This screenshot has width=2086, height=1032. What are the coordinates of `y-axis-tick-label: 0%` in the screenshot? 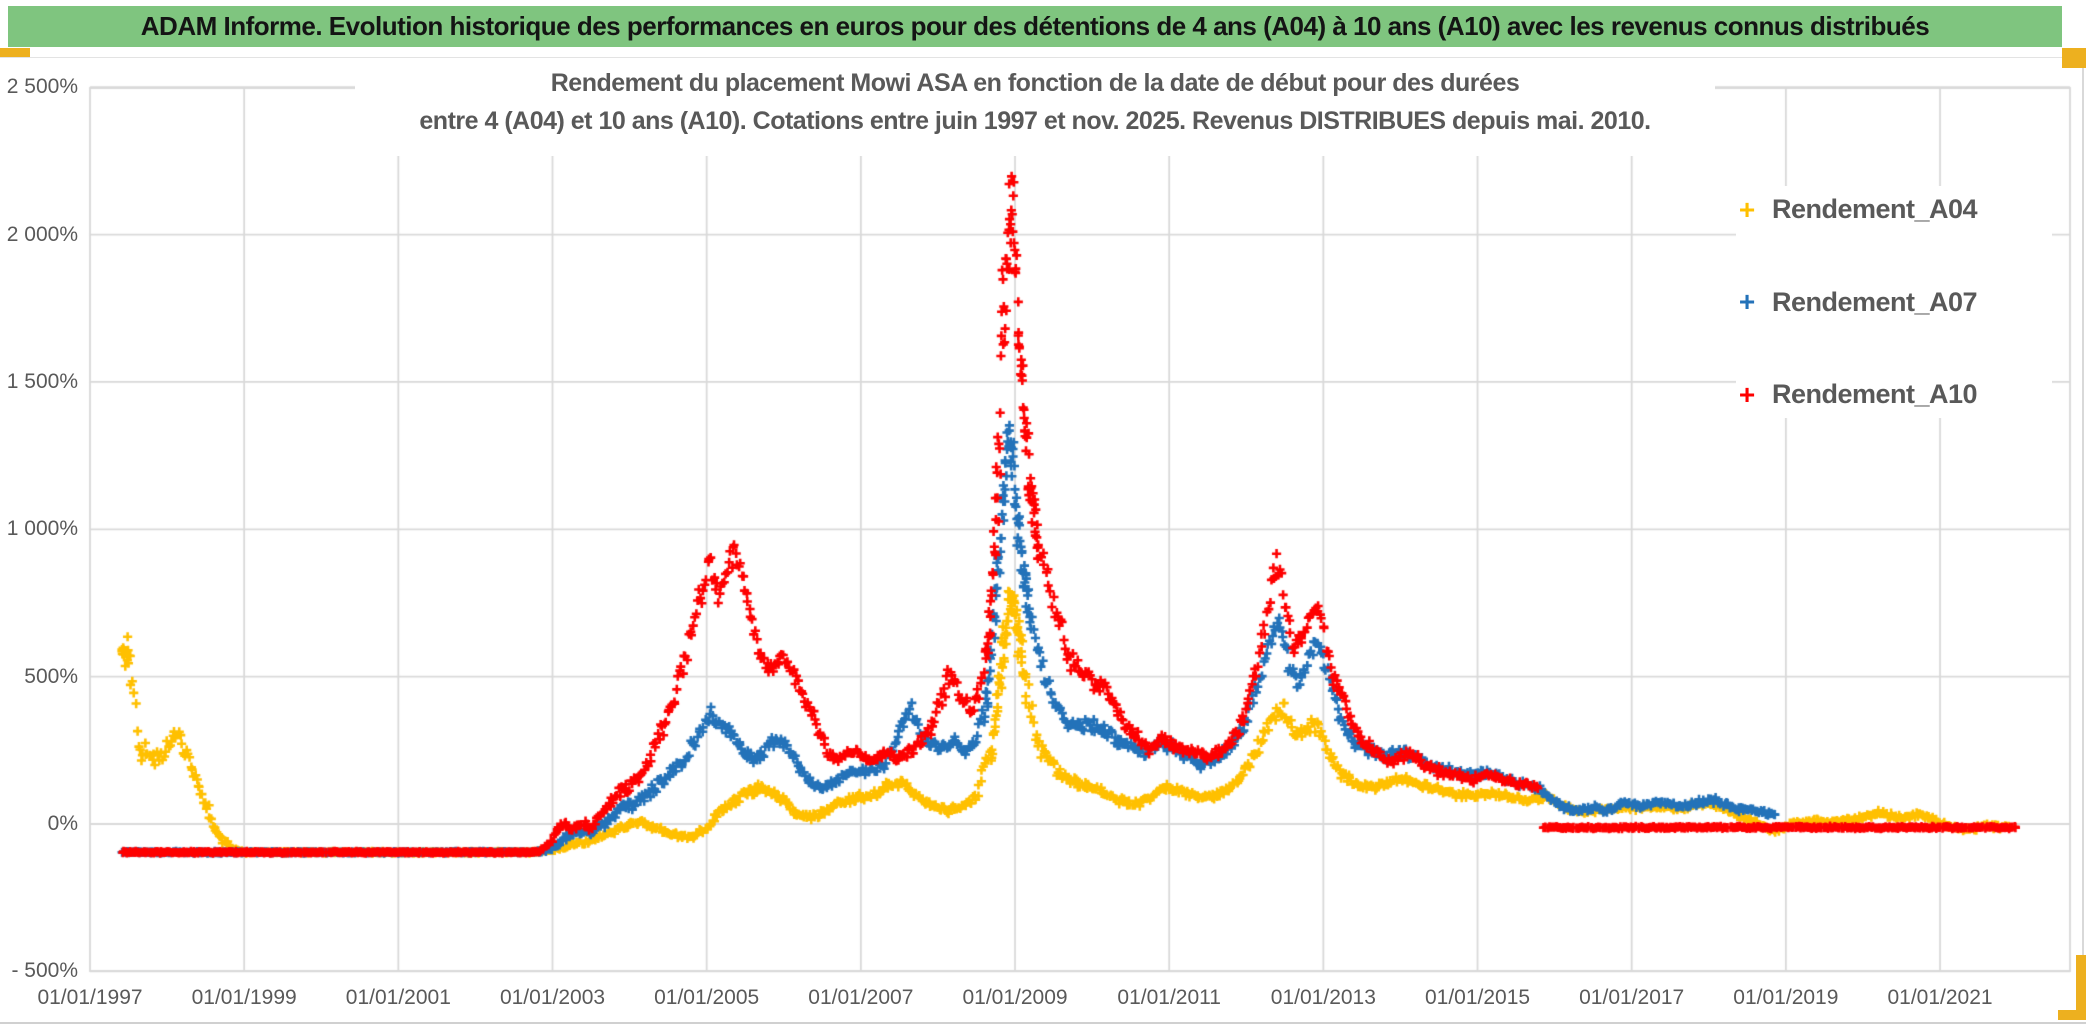 It's located at (62, 823).